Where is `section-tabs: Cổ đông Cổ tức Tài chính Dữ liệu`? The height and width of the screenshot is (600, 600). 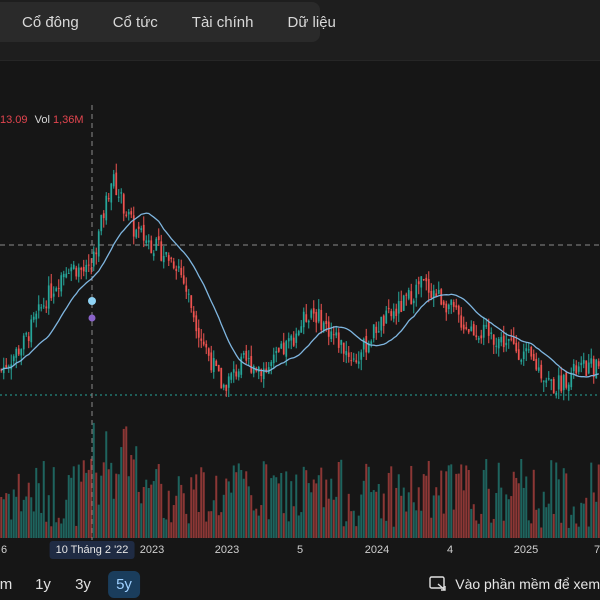
section-tabs: Cổ đông Cổ tức Tài chính Dữ liệu is located at coordinates (168, 22).